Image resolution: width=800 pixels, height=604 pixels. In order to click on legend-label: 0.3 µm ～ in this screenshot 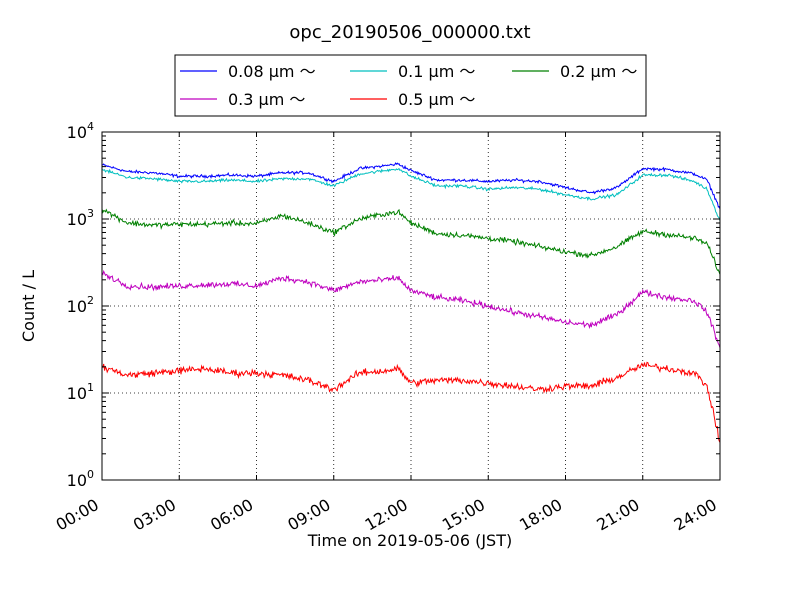, I will do `click(266, 99)`.